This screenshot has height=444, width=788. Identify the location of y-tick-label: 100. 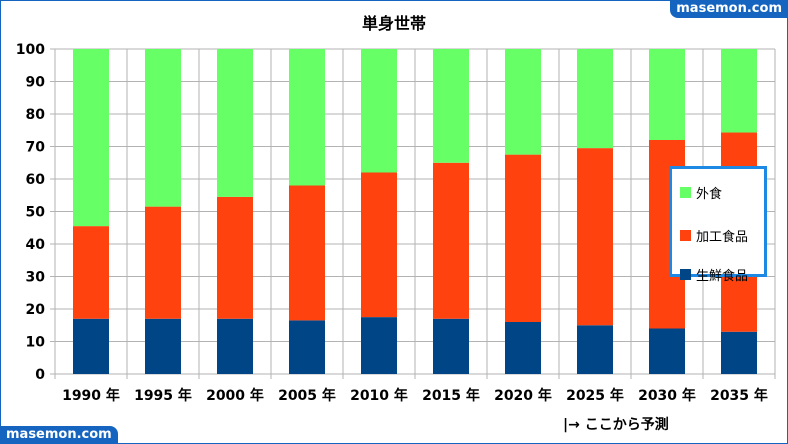
(30, 50).